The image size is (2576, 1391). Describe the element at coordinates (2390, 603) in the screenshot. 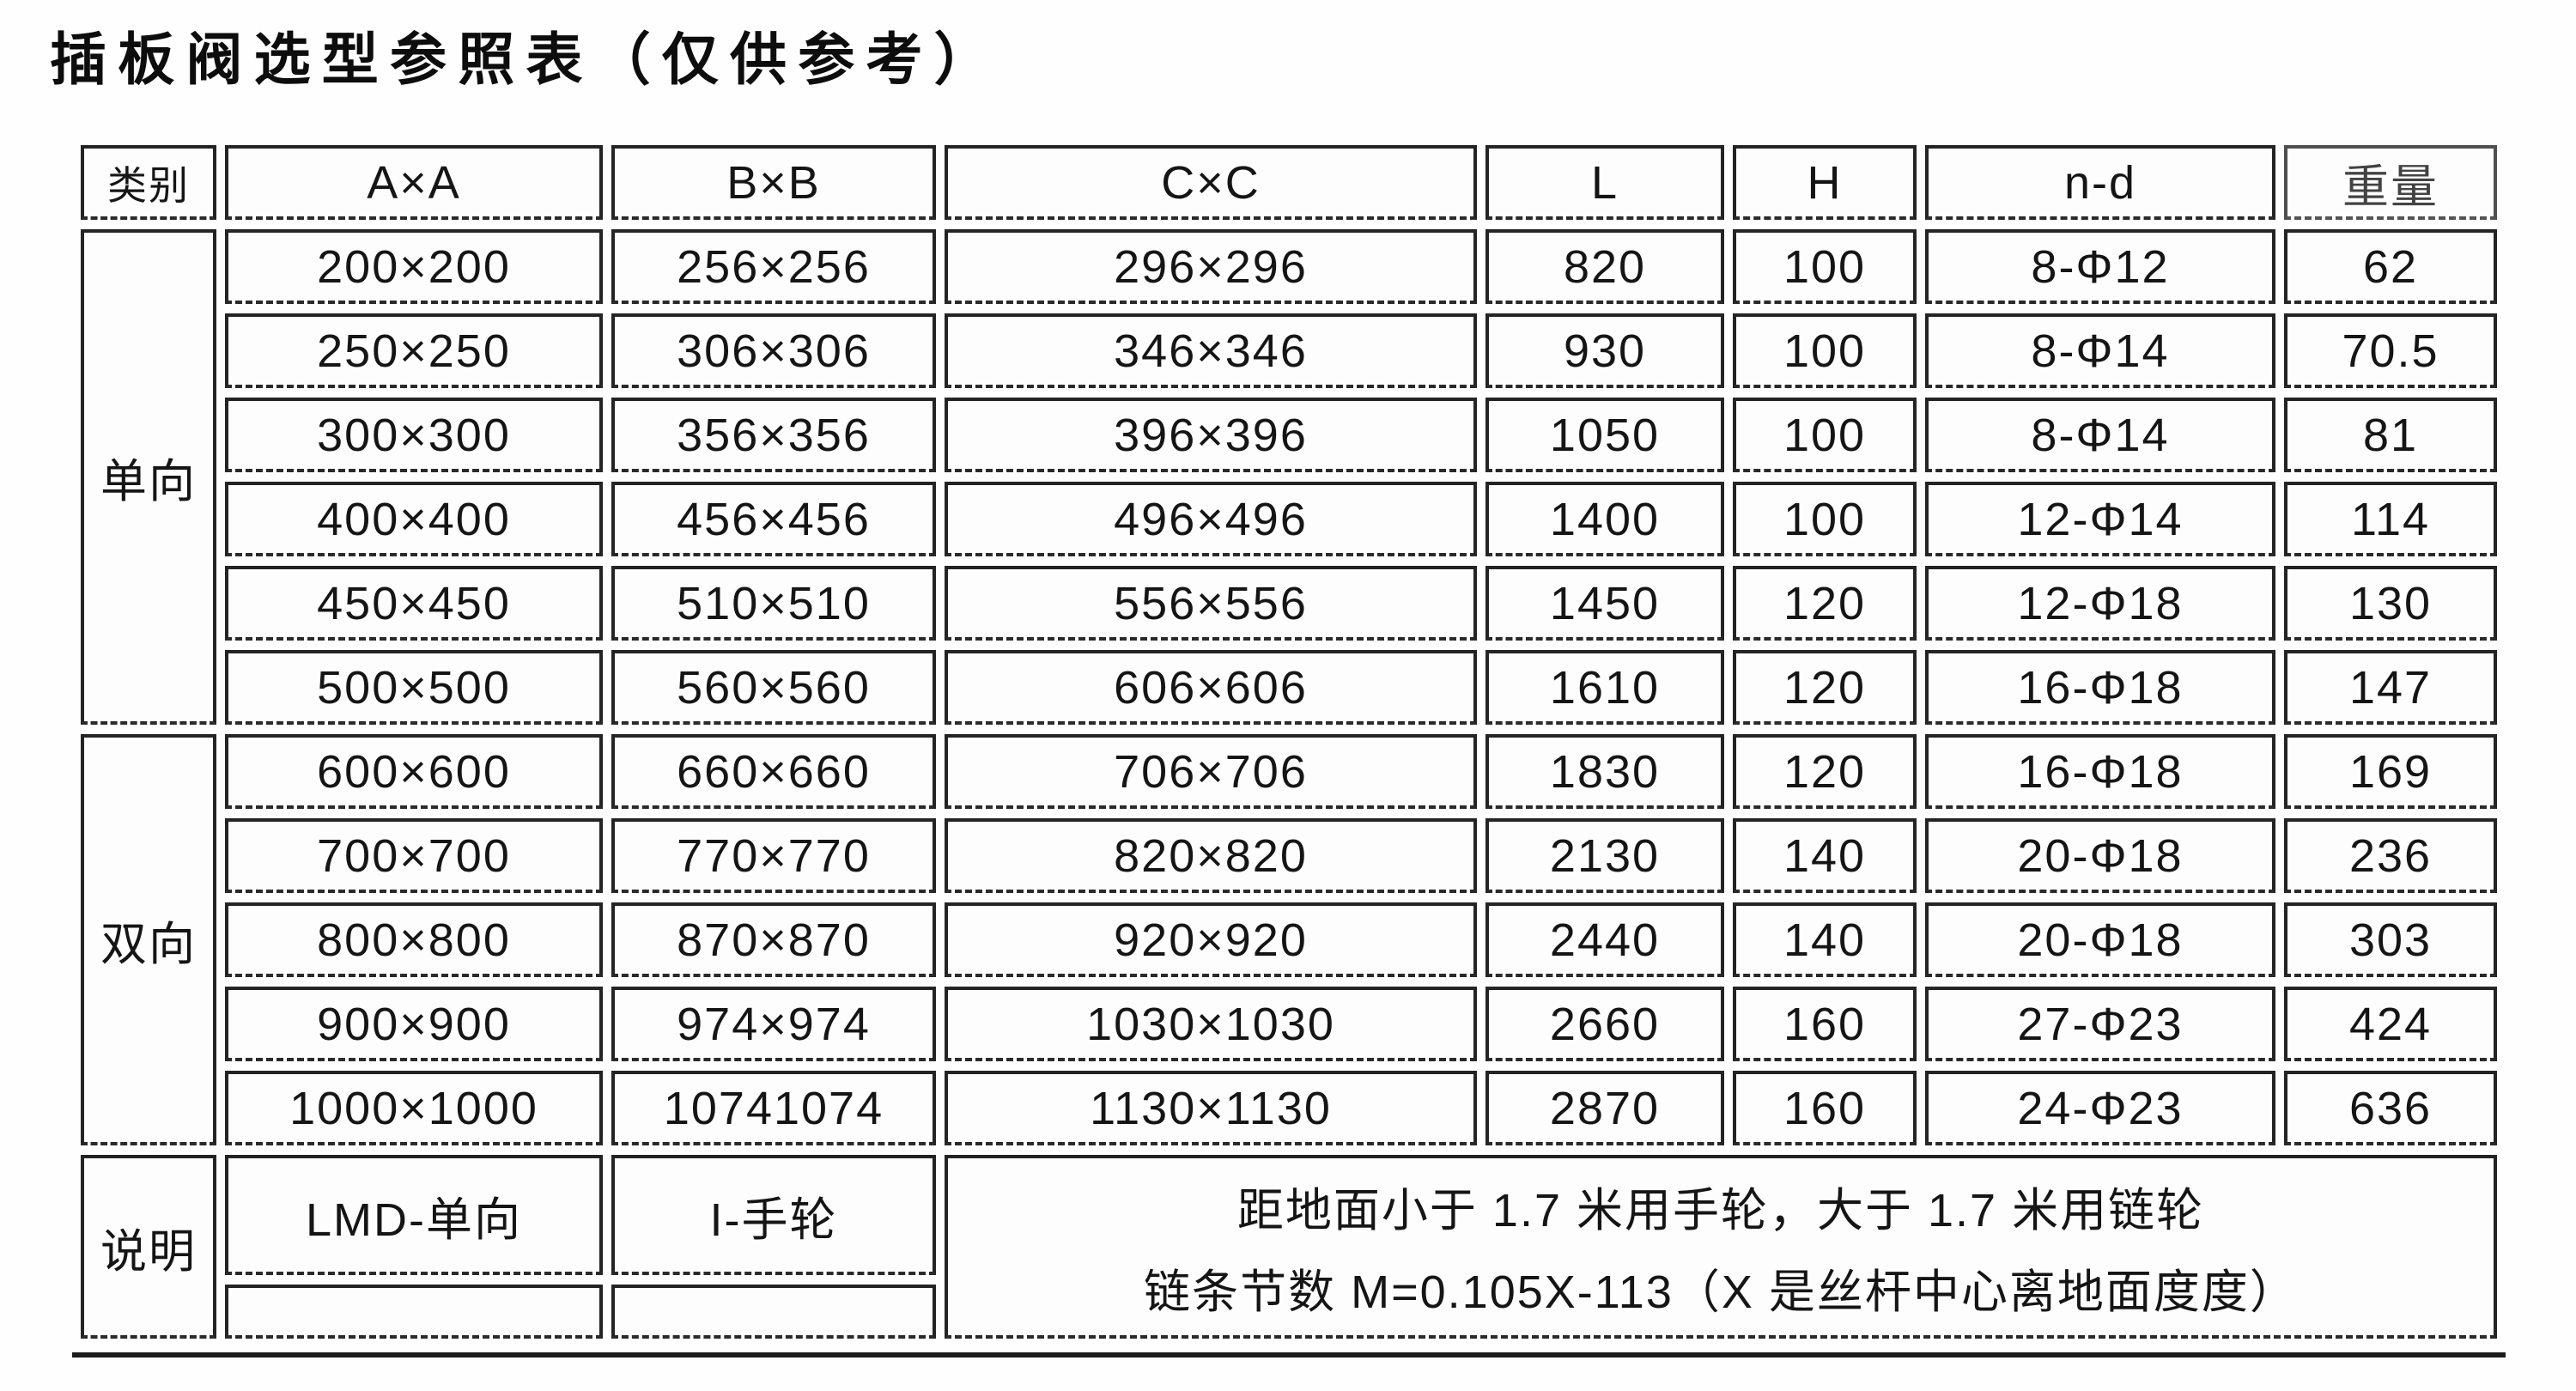

I see `cell-weight: 130` at that location.